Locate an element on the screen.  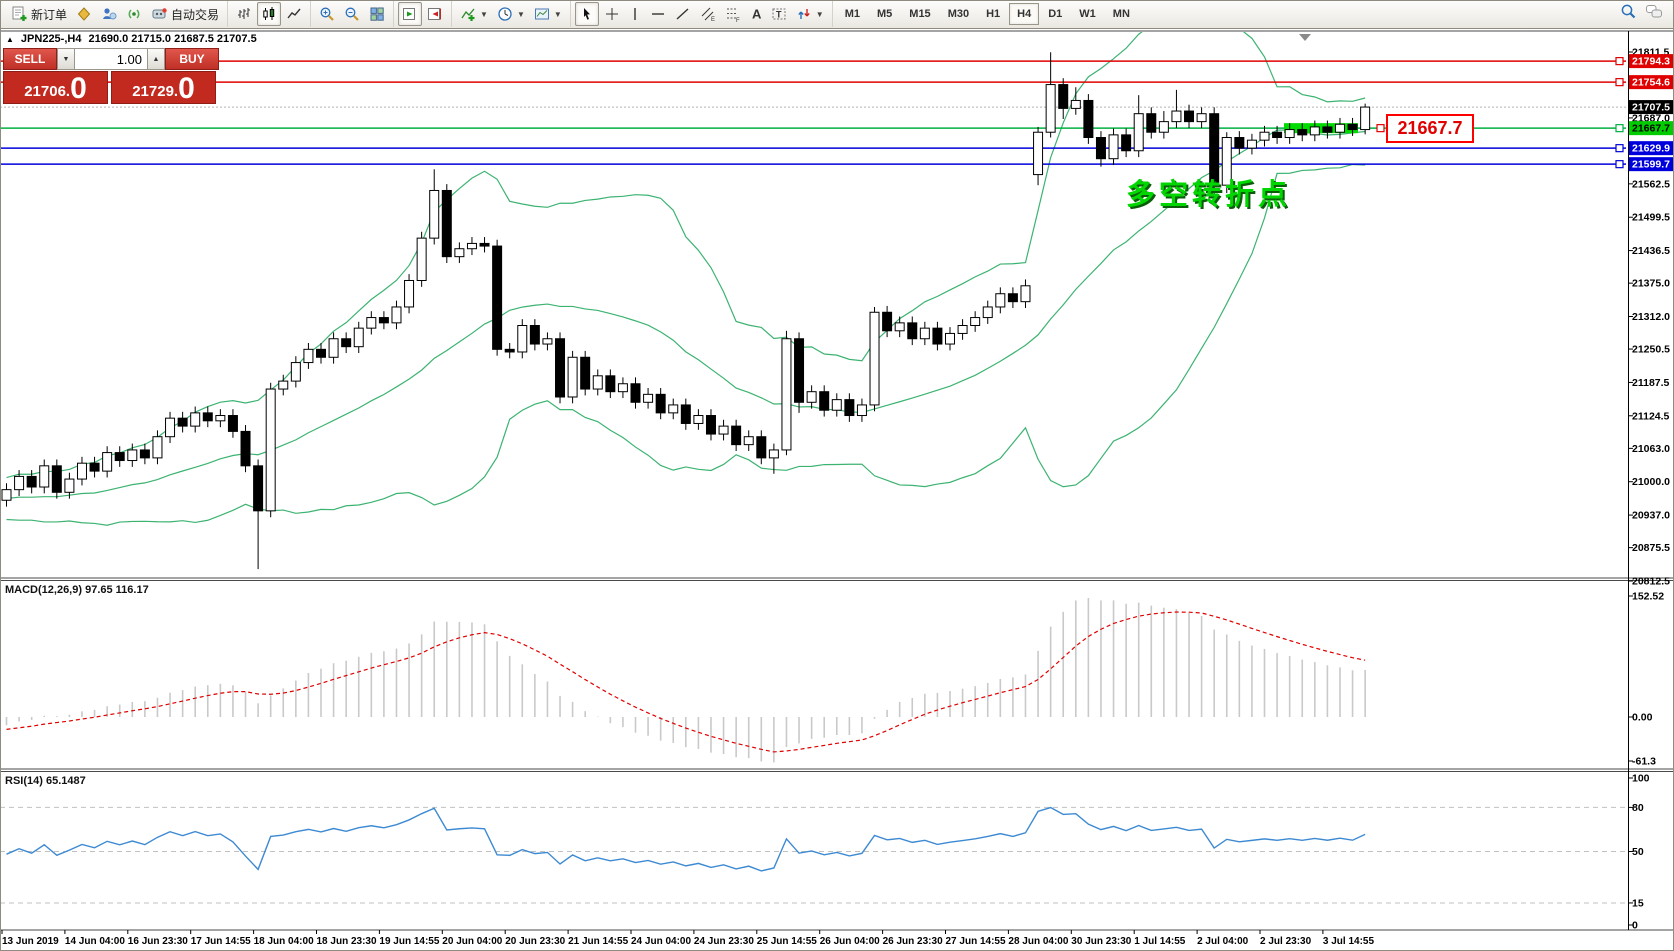
equidistant-channel-button: E is located at coordinates (708, 14).